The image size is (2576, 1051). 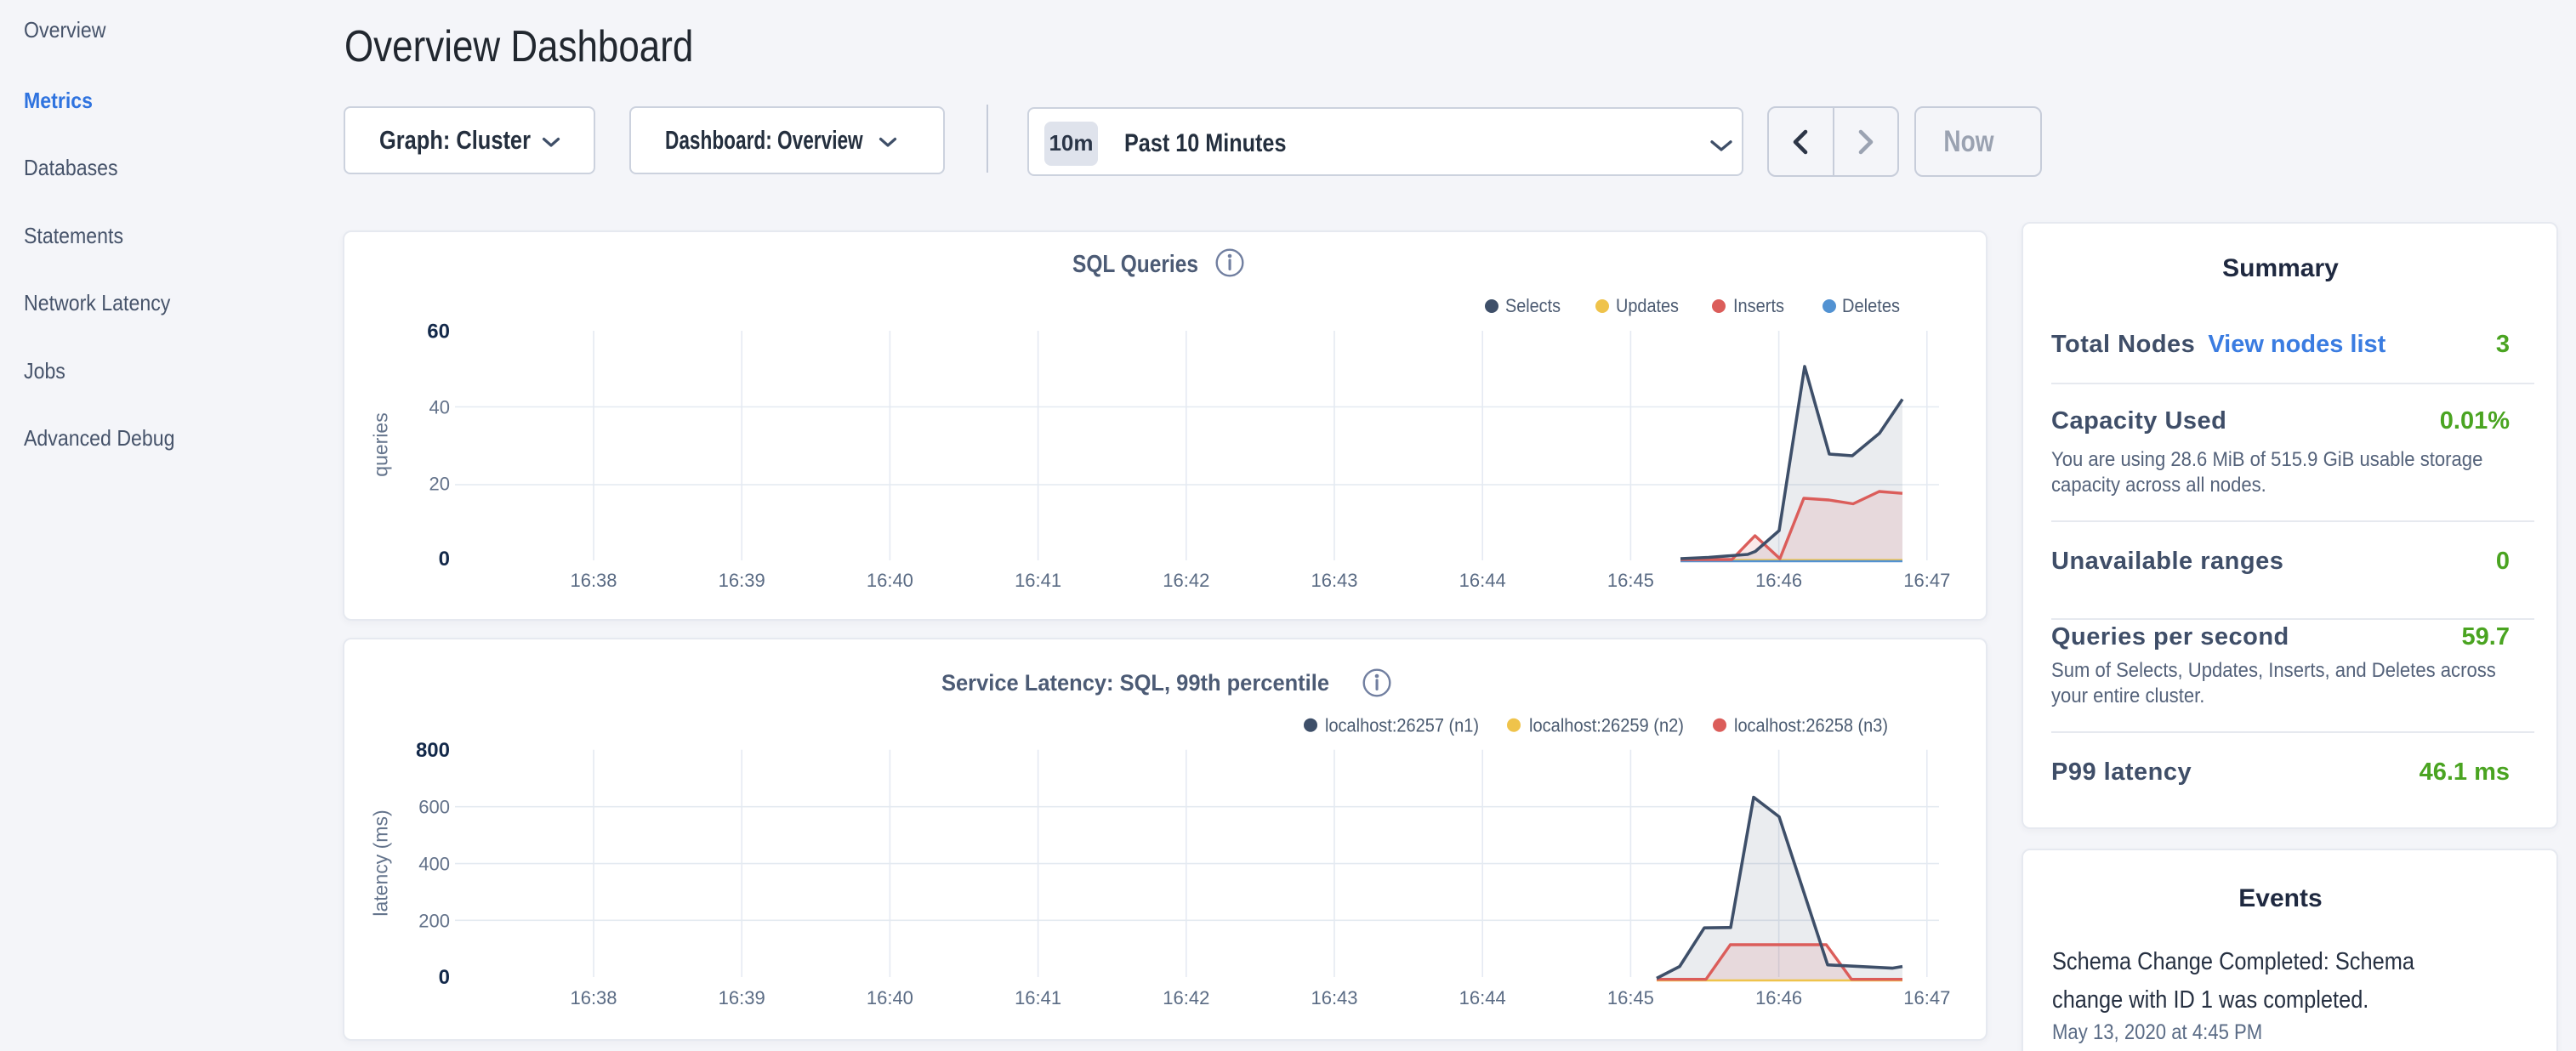 I want to click on svg-text: Selects, so click(x=1533, y=305).